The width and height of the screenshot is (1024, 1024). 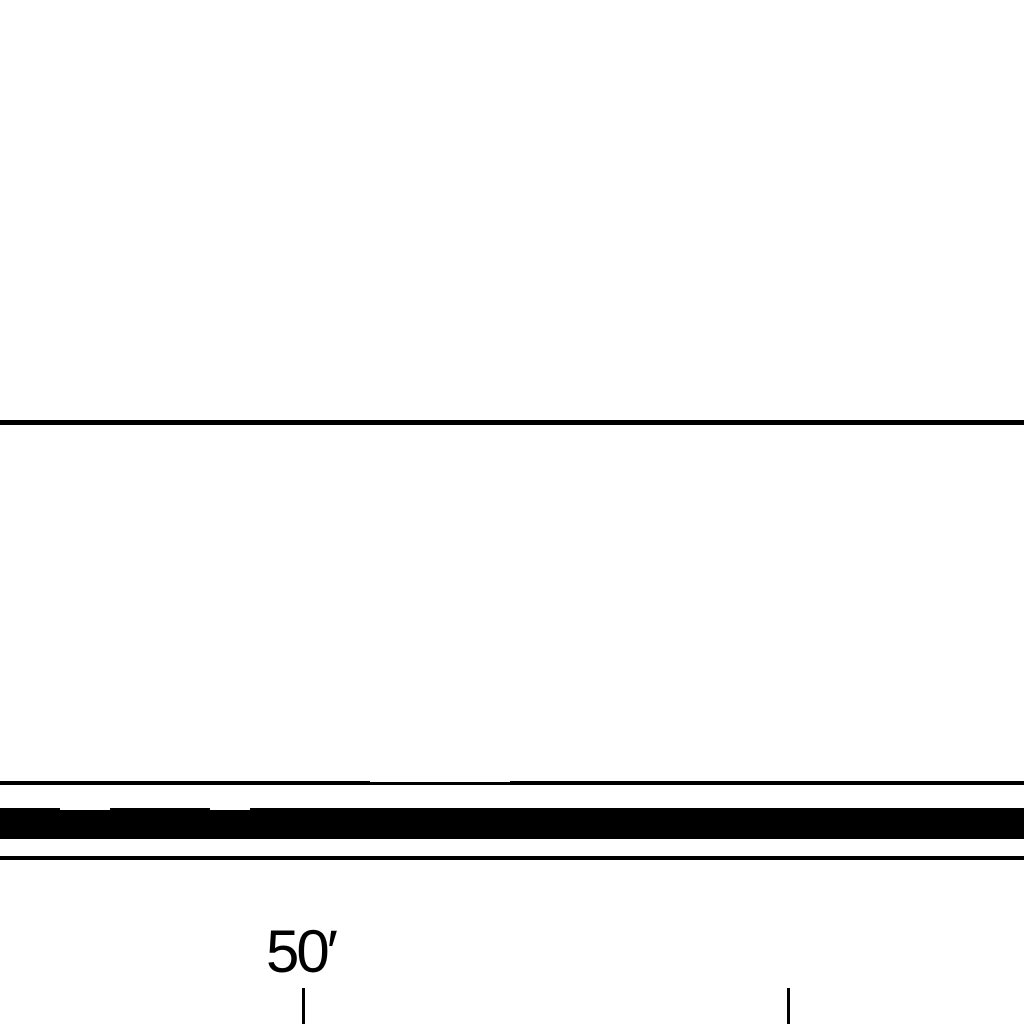 I want to click on reference-line, so click(x=512, y=422).